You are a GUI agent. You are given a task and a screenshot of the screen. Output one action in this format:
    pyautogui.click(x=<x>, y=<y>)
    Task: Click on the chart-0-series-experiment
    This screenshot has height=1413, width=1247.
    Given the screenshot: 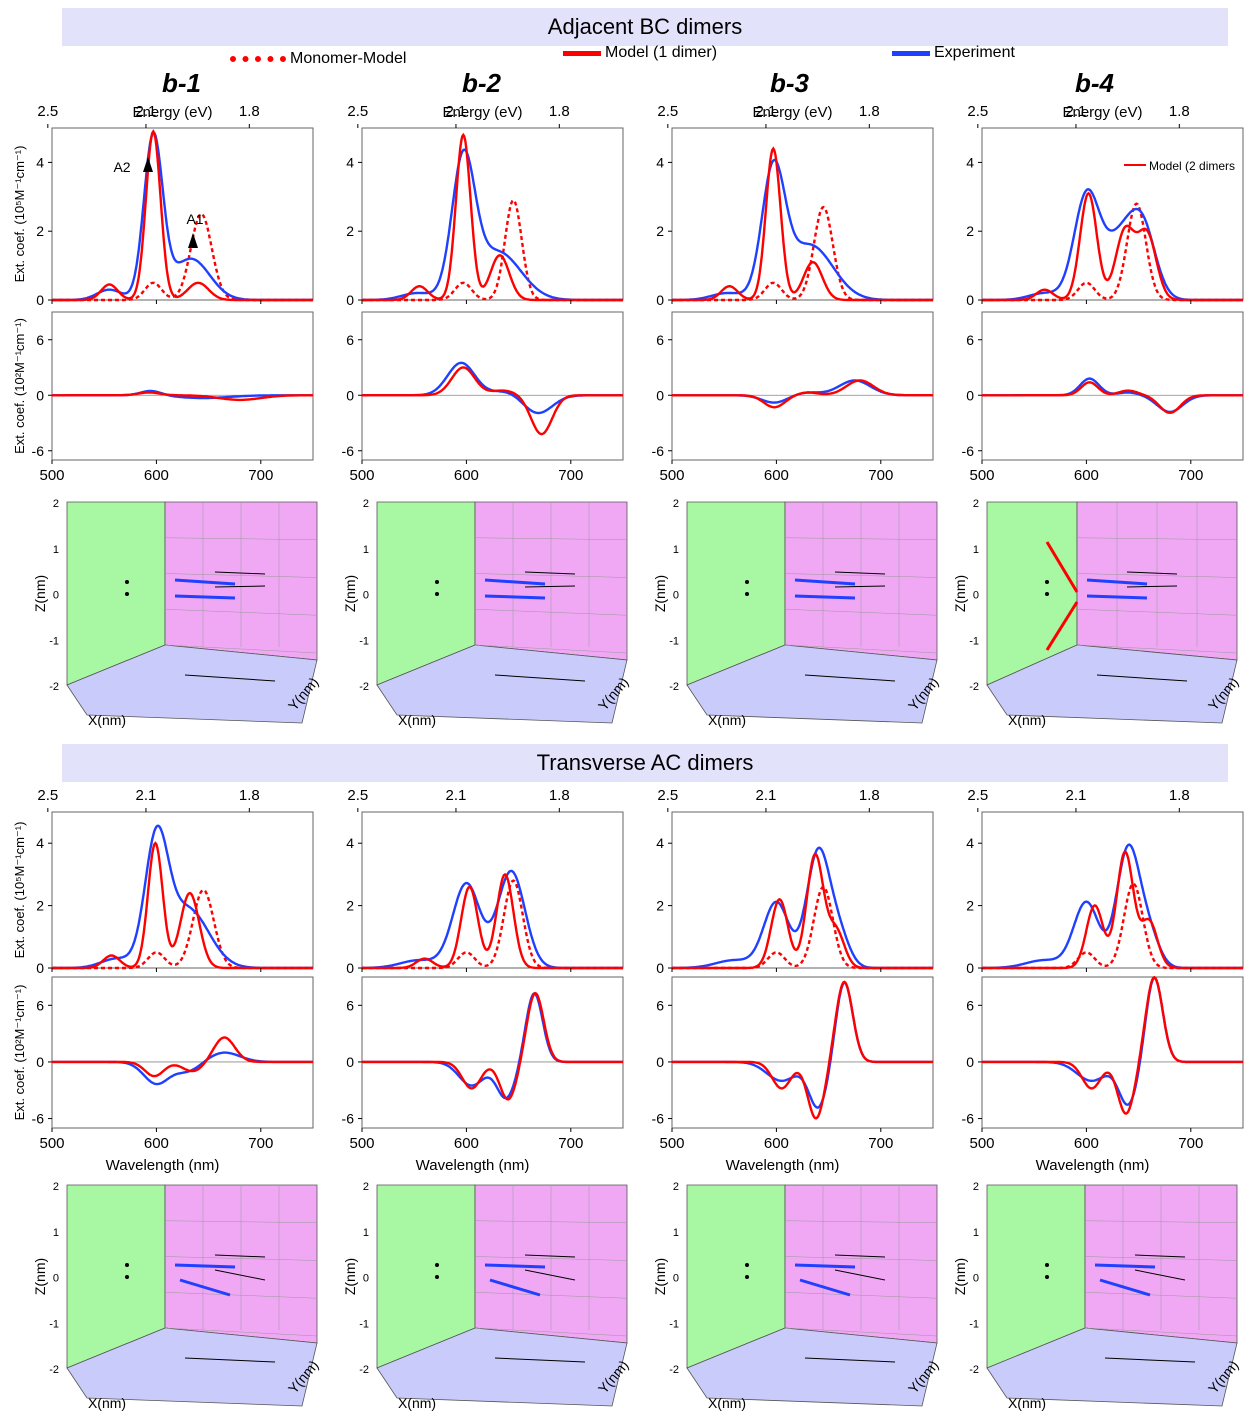 What is the action you would take?
    pyautogui.click(x=182, y=216)
    